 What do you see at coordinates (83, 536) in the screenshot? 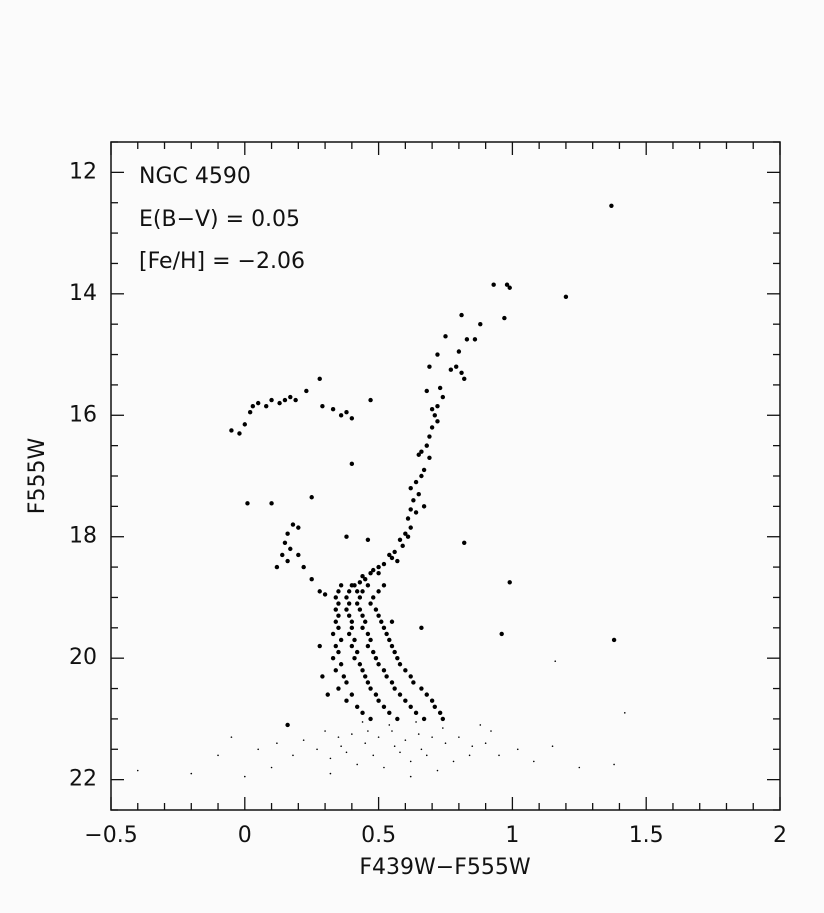
I see `y-tick-label: 18` at bounding box center [83, 536].